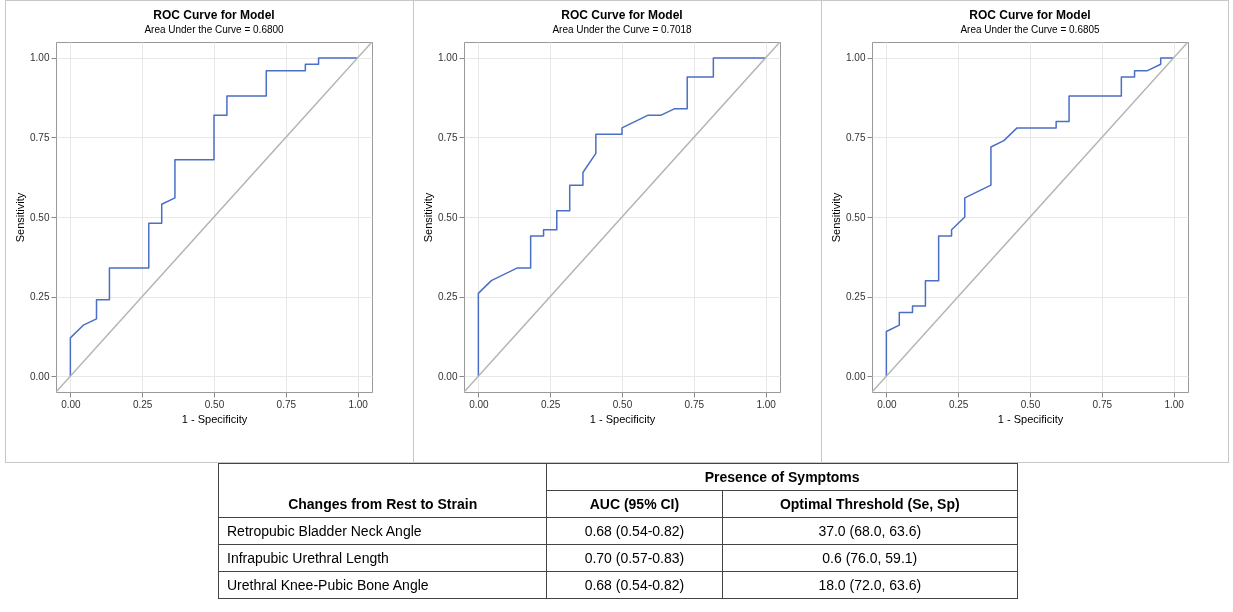 The height and width of the screenshot is (612, 1233). What do you see at coordinates (870, 504) in the screenshot?
I see `text: Optimal Threshold (Se, Sp)` at bounding box center [870, 504].